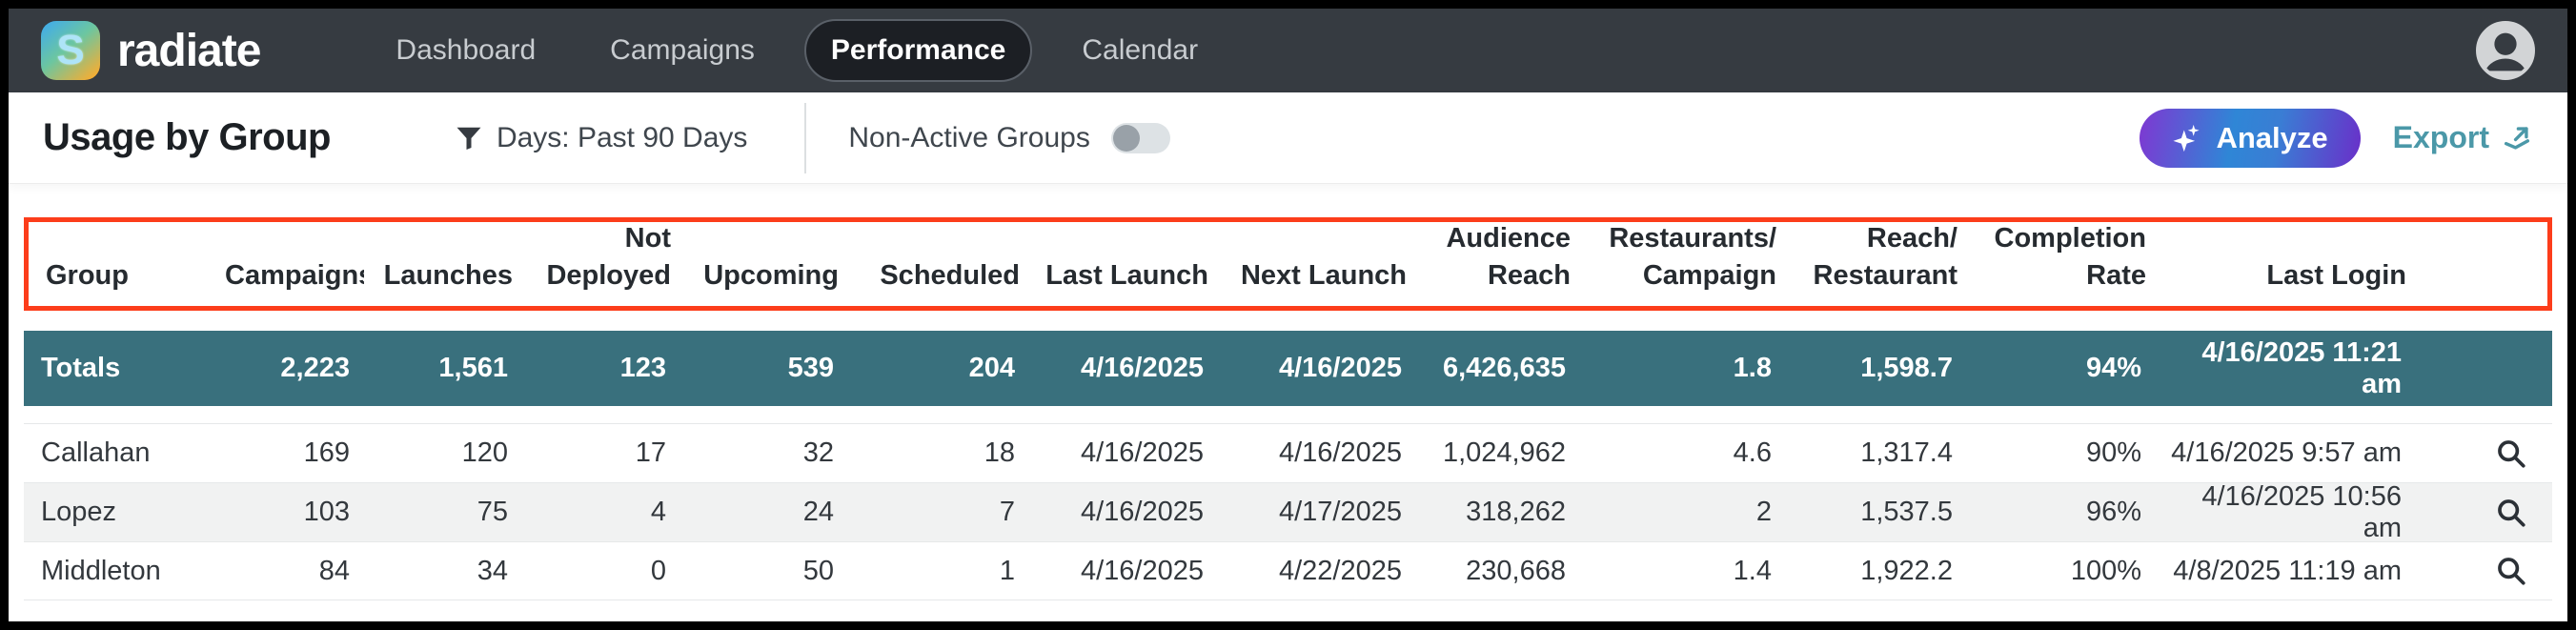 The image size is (2576, 630). I want to click on nav-item-dashboard: Dashboard, so click(466, 50).